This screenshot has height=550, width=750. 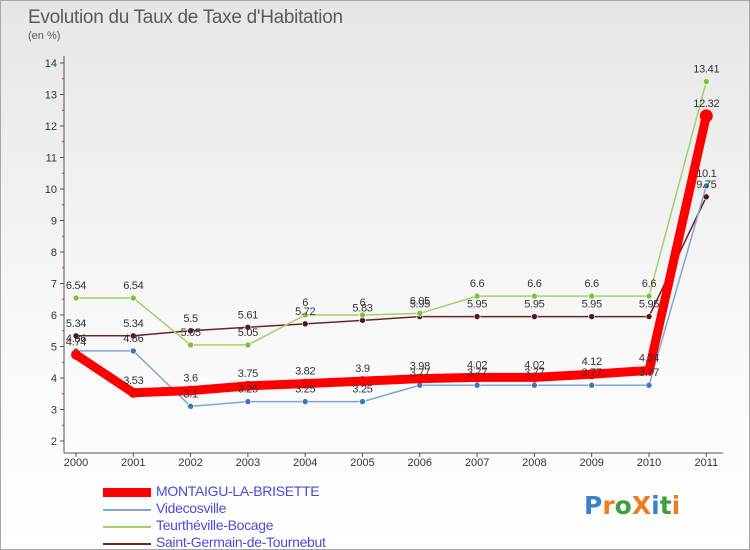 I want to click on data-label-montaigu-la-brisette: 4.12, so click(x=592, y=362).